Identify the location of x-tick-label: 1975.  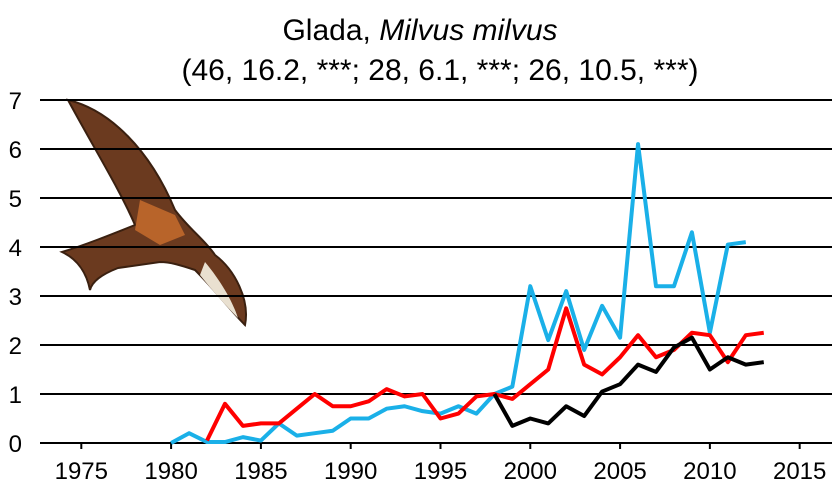
(81, 471).